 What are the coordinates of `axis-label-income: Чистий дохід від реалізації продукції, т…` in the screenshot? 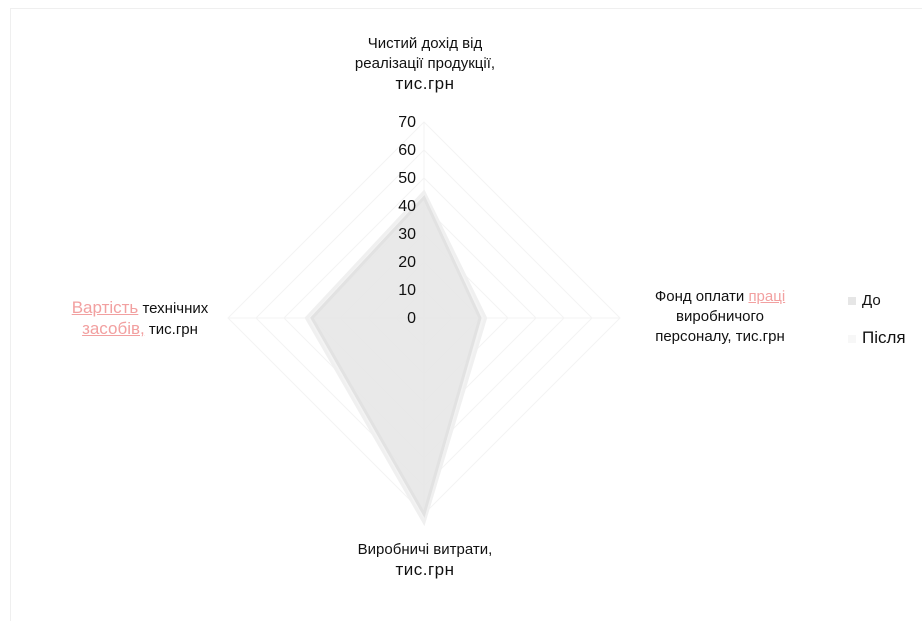 It's located at (425, 64).